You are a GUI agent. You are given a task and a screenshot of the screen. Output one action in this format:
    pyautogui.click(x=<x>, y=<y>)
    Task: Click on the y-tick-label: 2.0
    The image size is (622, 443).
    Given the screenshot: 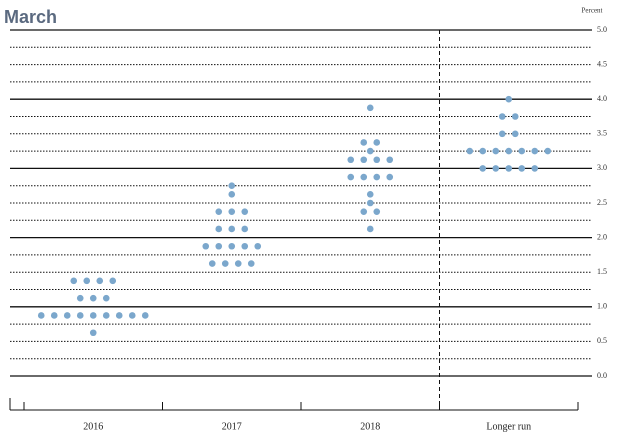 What is the action you would take?
    pyautogui.click(x=602, y=236)
    